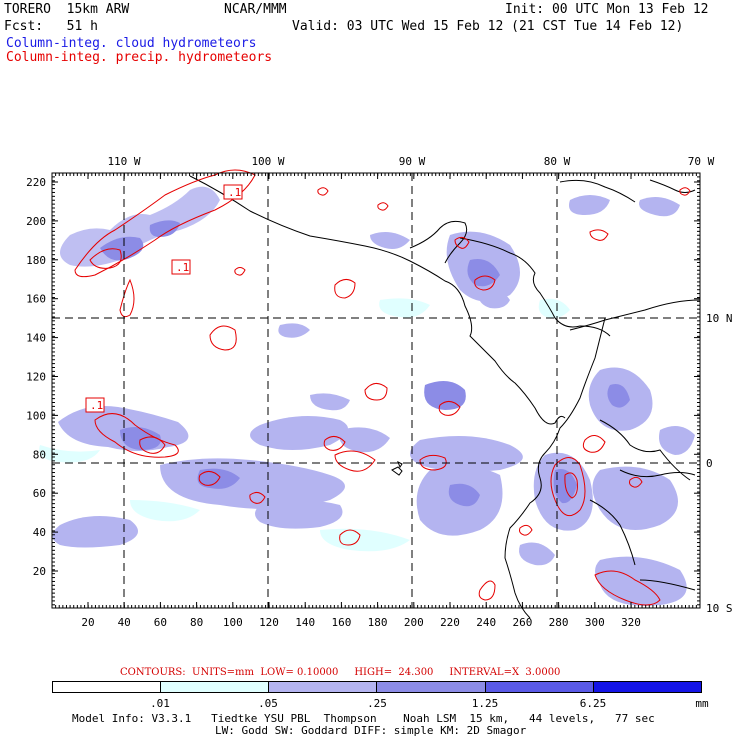  I want to click on contour-low: LOW= 0.10000, so click(299, 672).